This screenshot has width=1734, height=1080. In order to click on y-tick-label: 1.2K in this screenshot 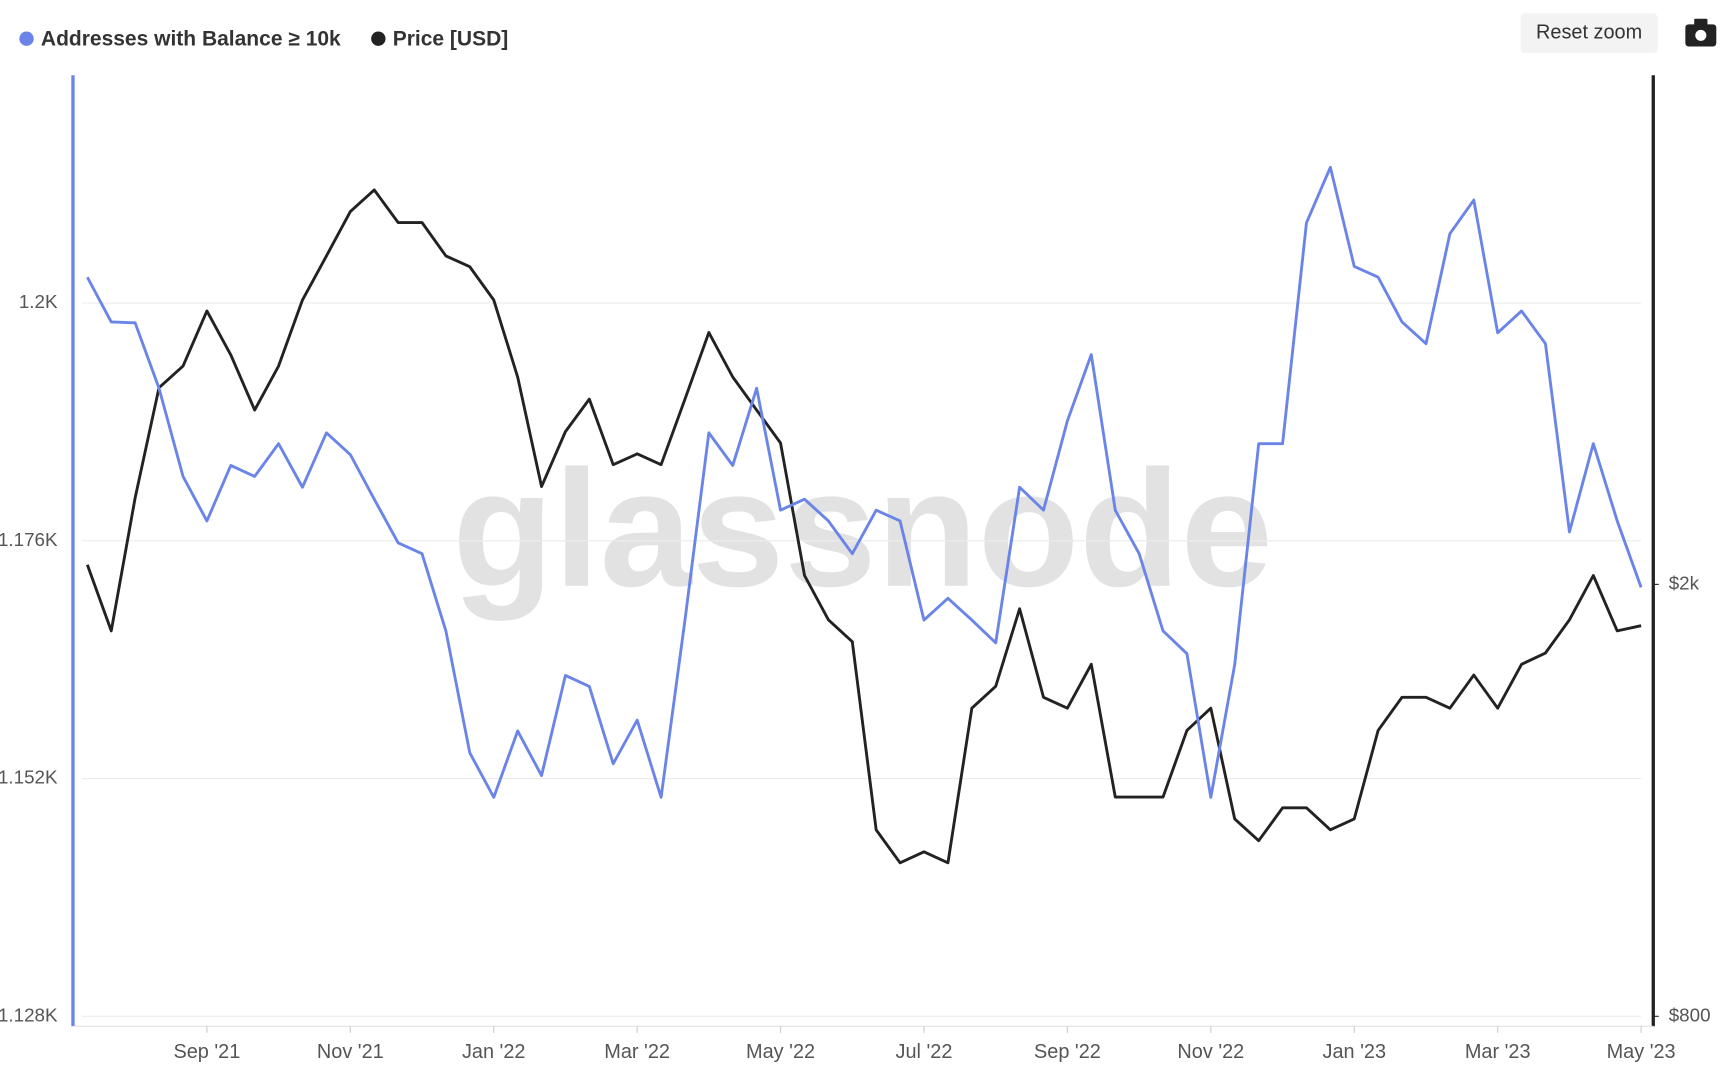, I will do `click(38, 301)`.